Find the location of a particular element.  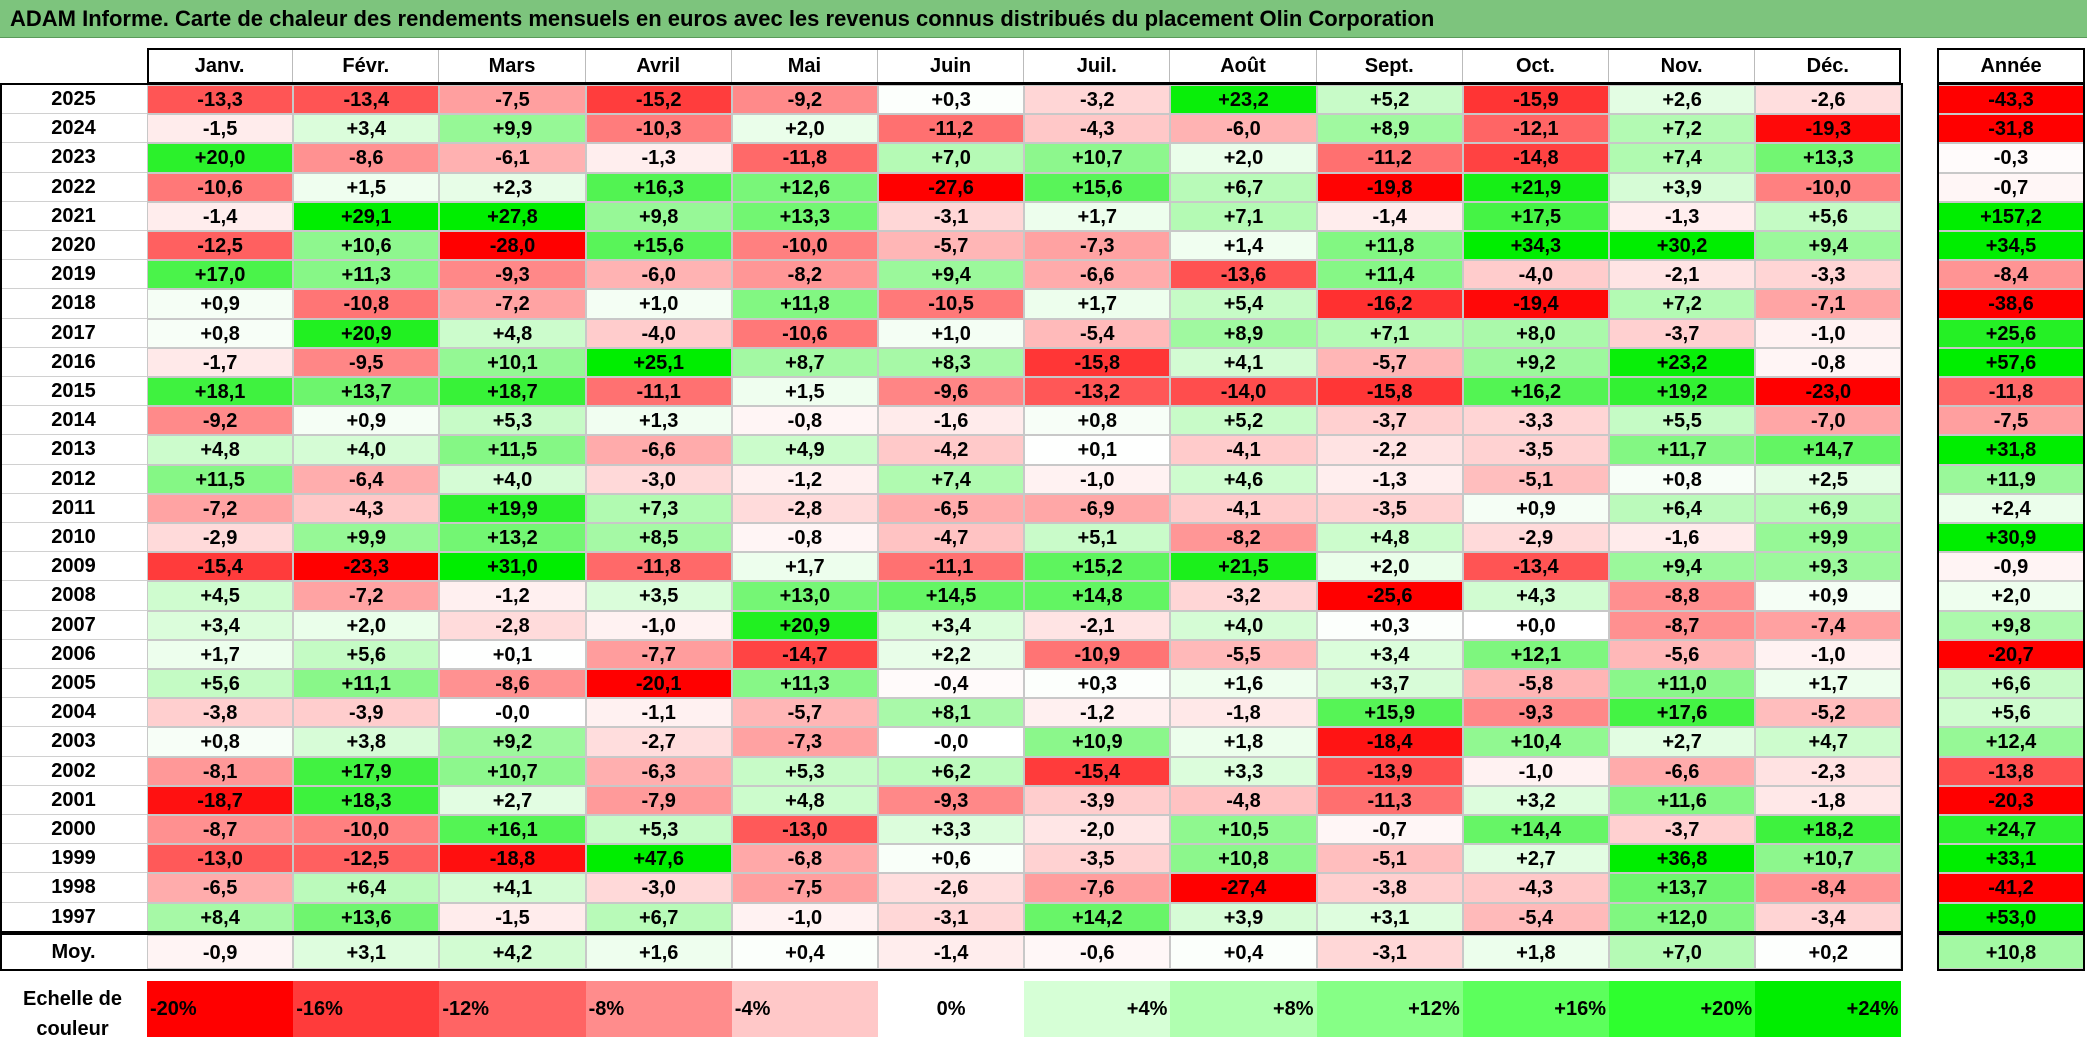

year-label: 2016 is located at coordinates (73, 362).